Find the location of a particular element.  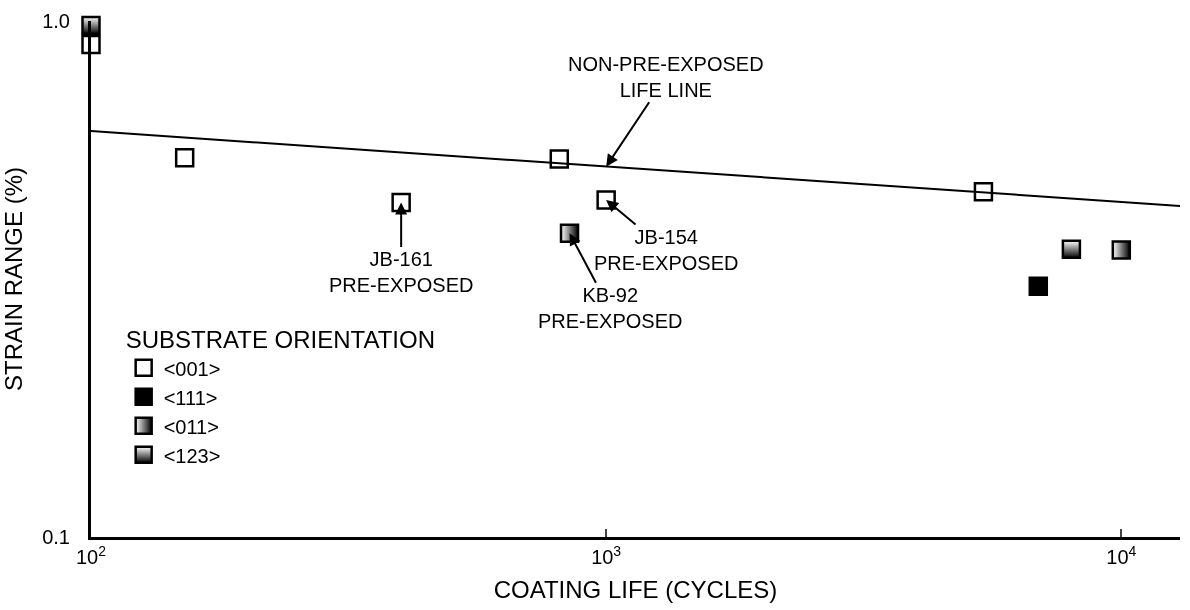

y-tick-label: 1.0 is located at coordinates (56, 21).